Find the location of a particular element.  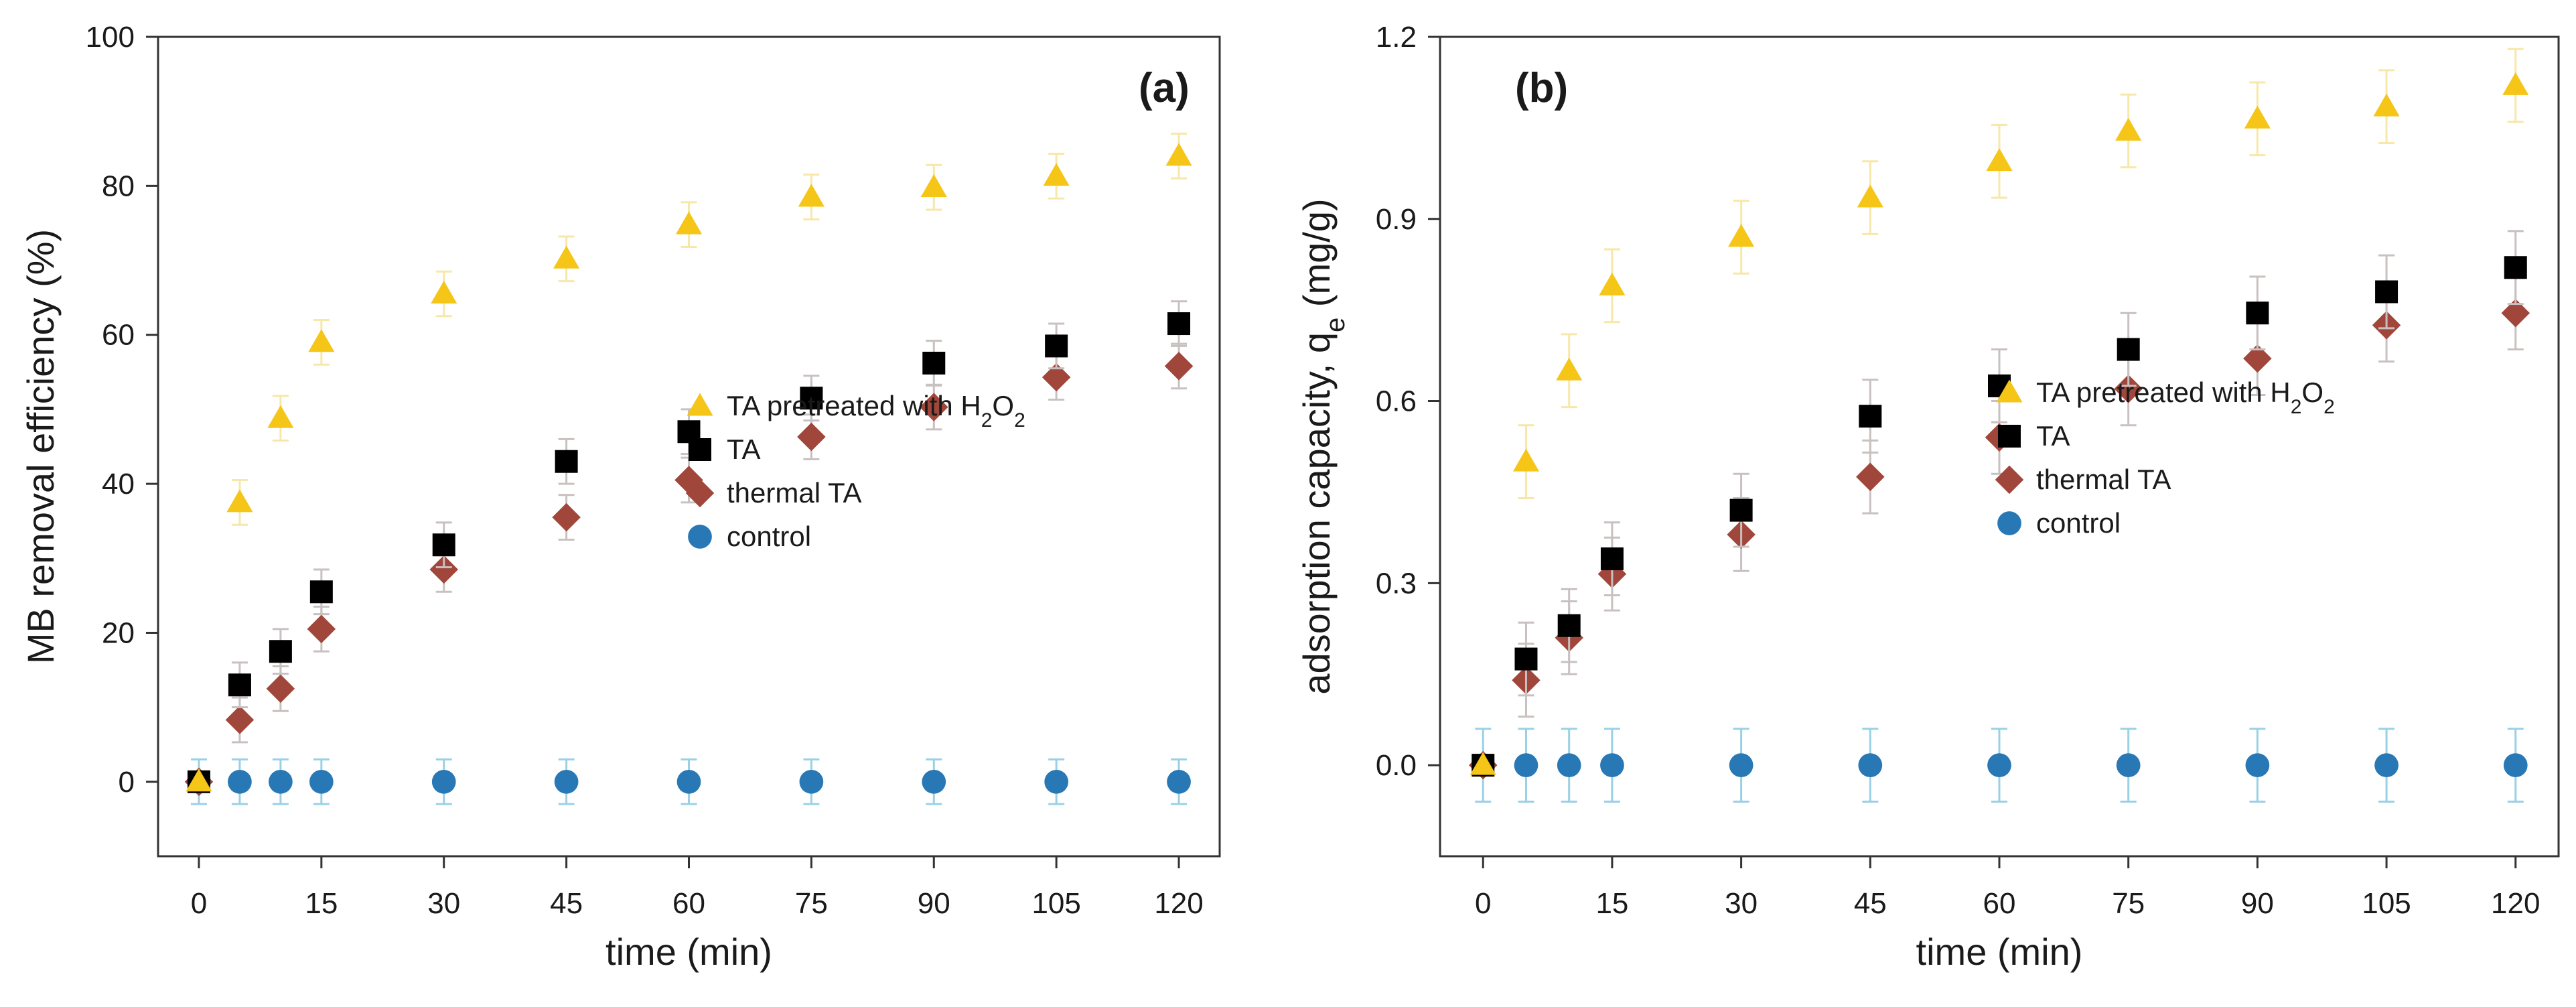

y-axis-label: MB removal efficiency (%) is located at coordinates (40, 446).